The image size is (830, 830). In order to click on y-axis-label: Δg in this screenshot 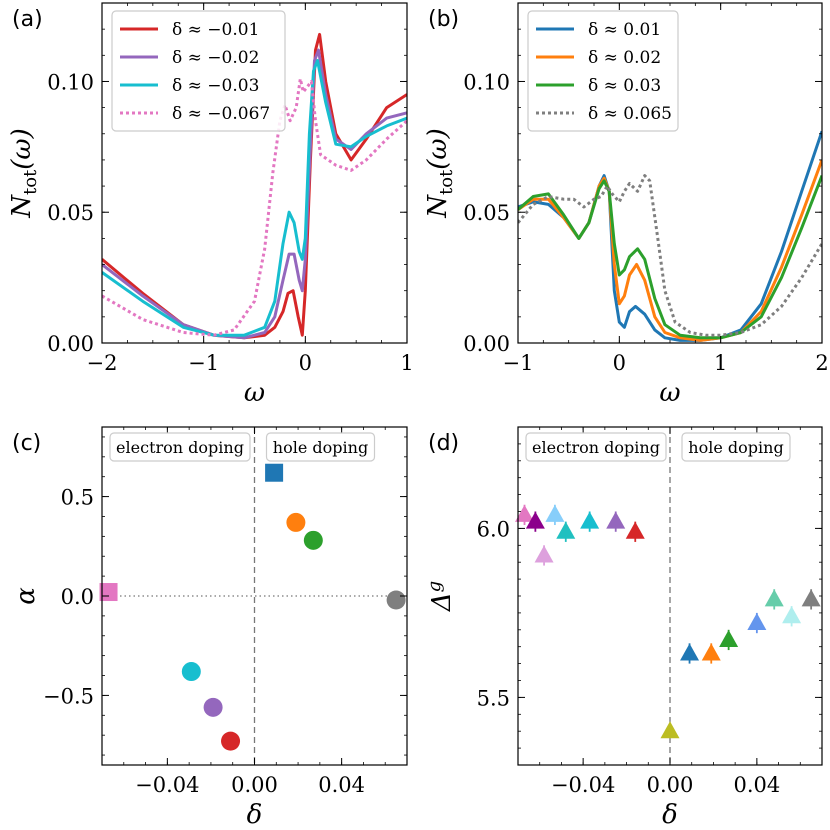, I will do `click(440, 596)`.